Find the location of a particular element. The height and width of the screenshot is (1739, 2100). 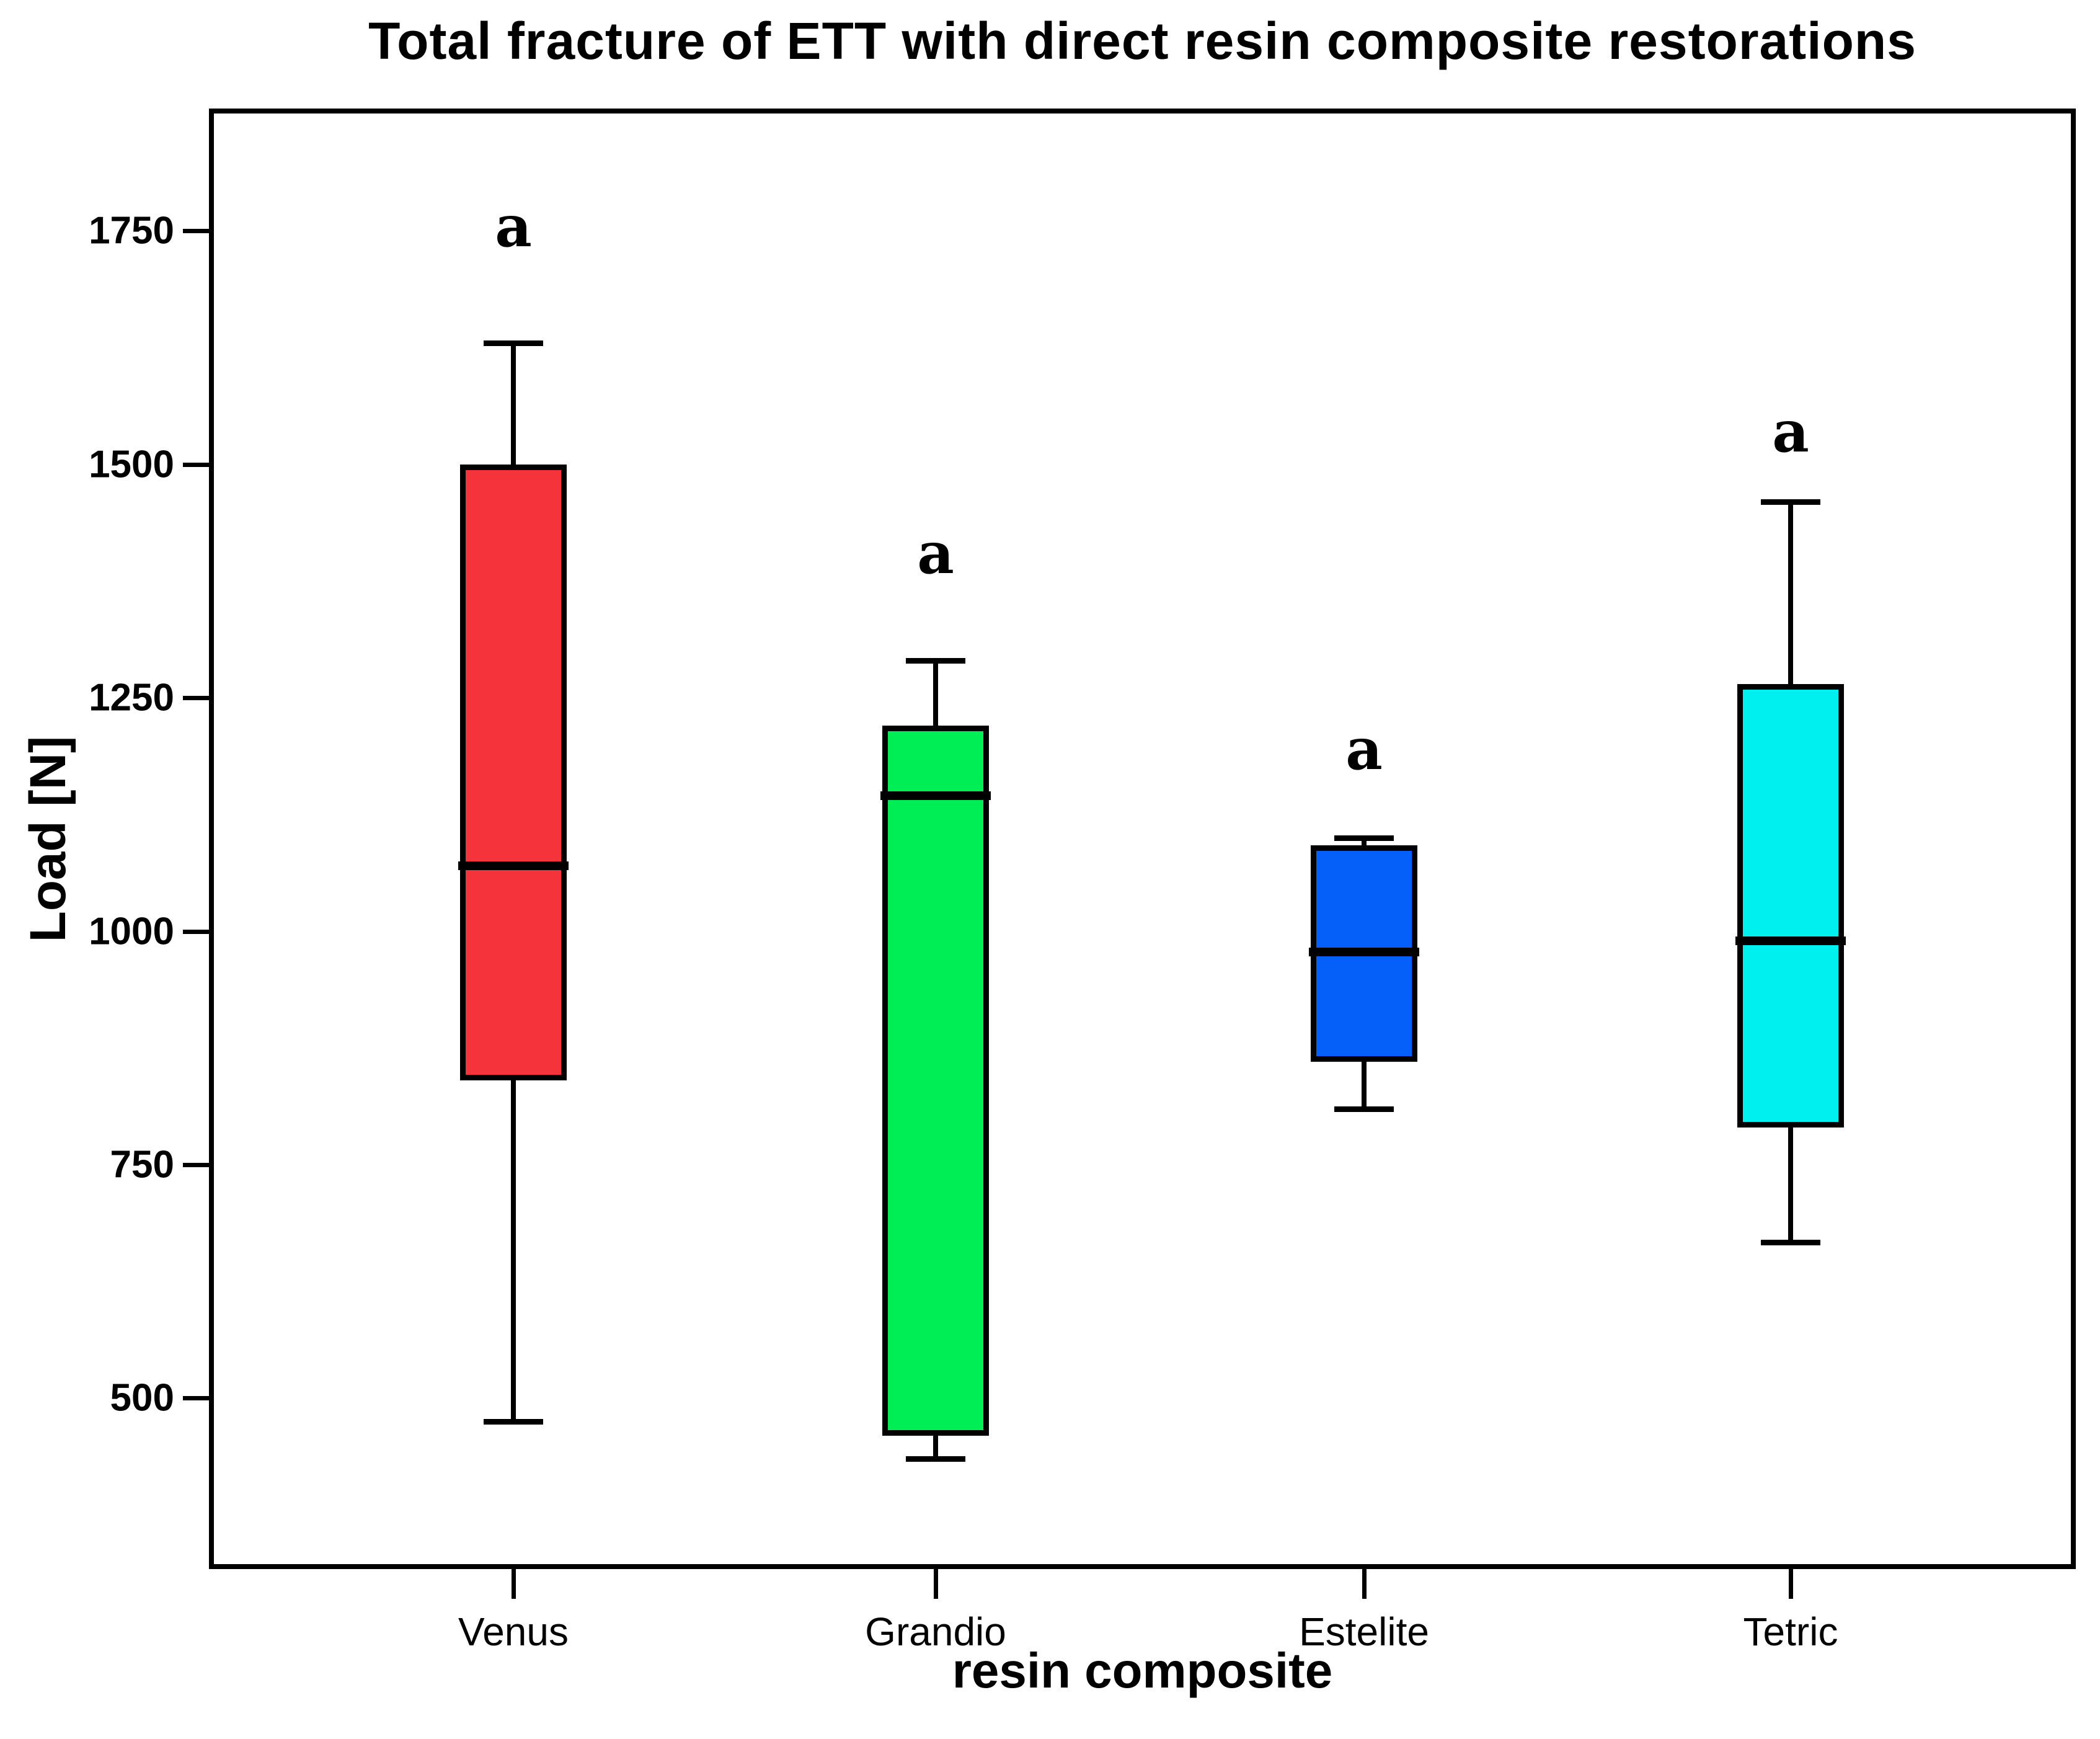

annotation-venus: a is located at coordinates (513, 226).